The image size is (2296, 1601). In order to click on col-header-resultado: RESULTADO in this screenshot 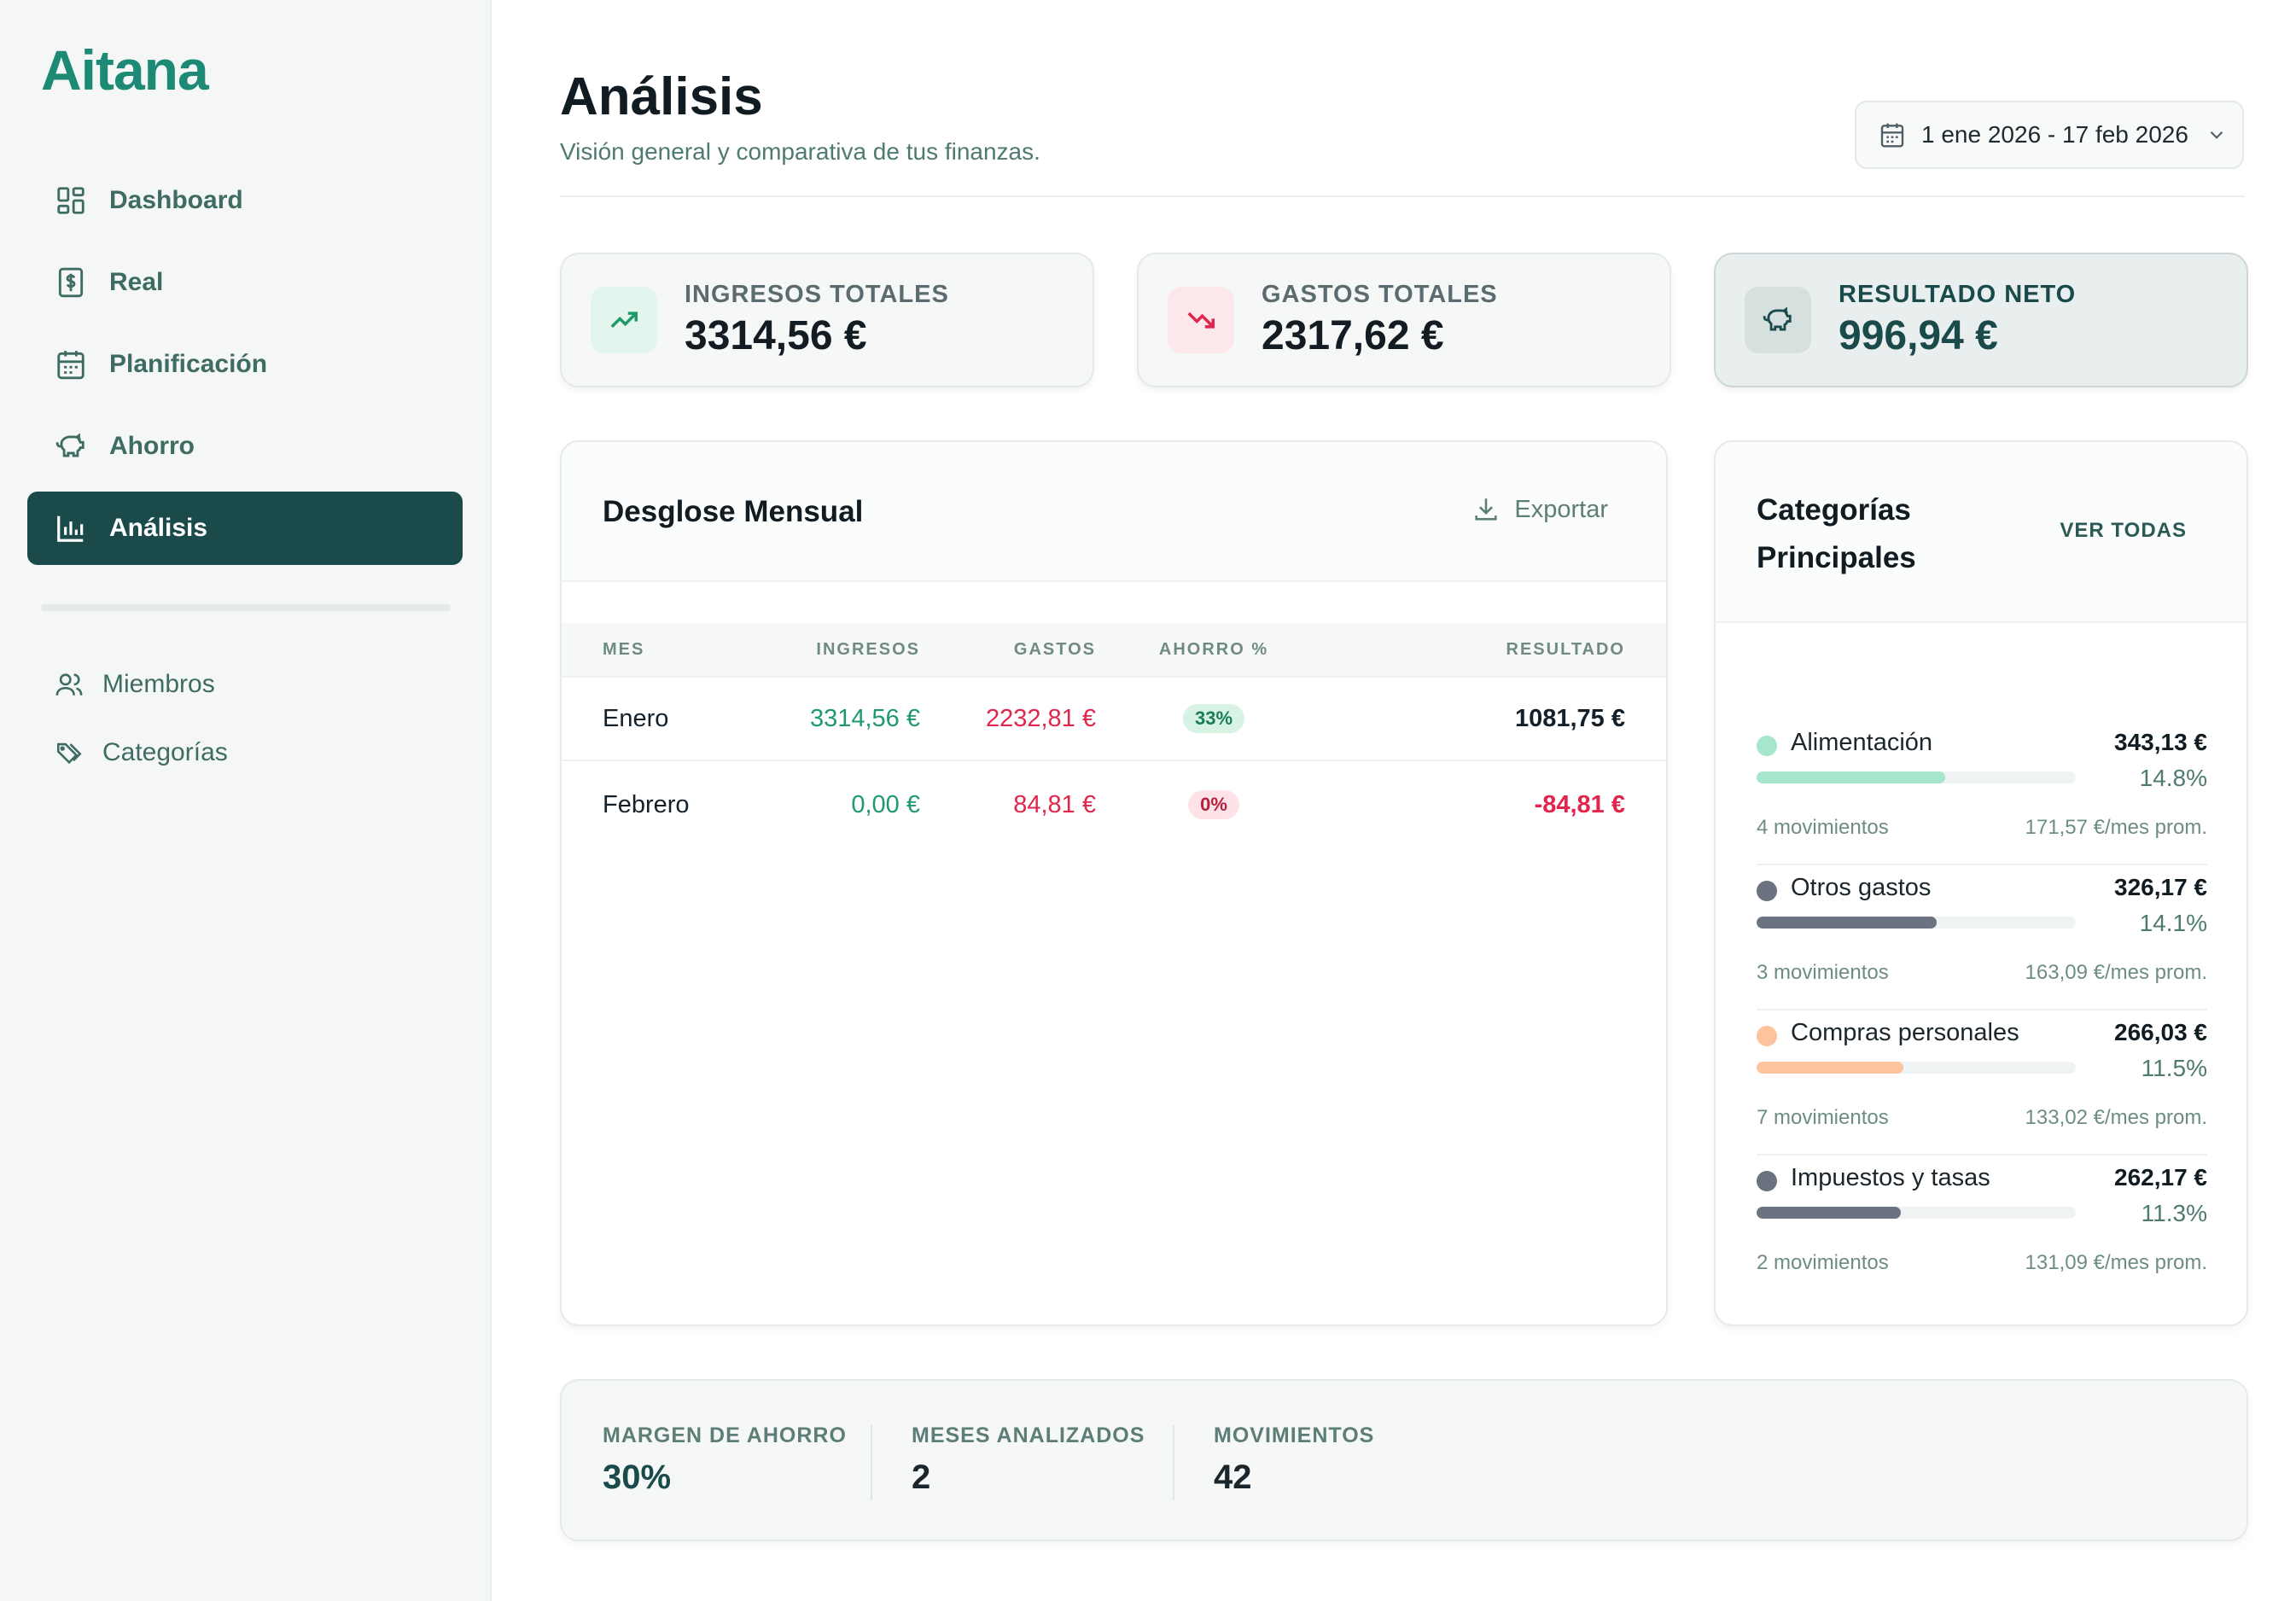, I will do `click(1566, 649)`.